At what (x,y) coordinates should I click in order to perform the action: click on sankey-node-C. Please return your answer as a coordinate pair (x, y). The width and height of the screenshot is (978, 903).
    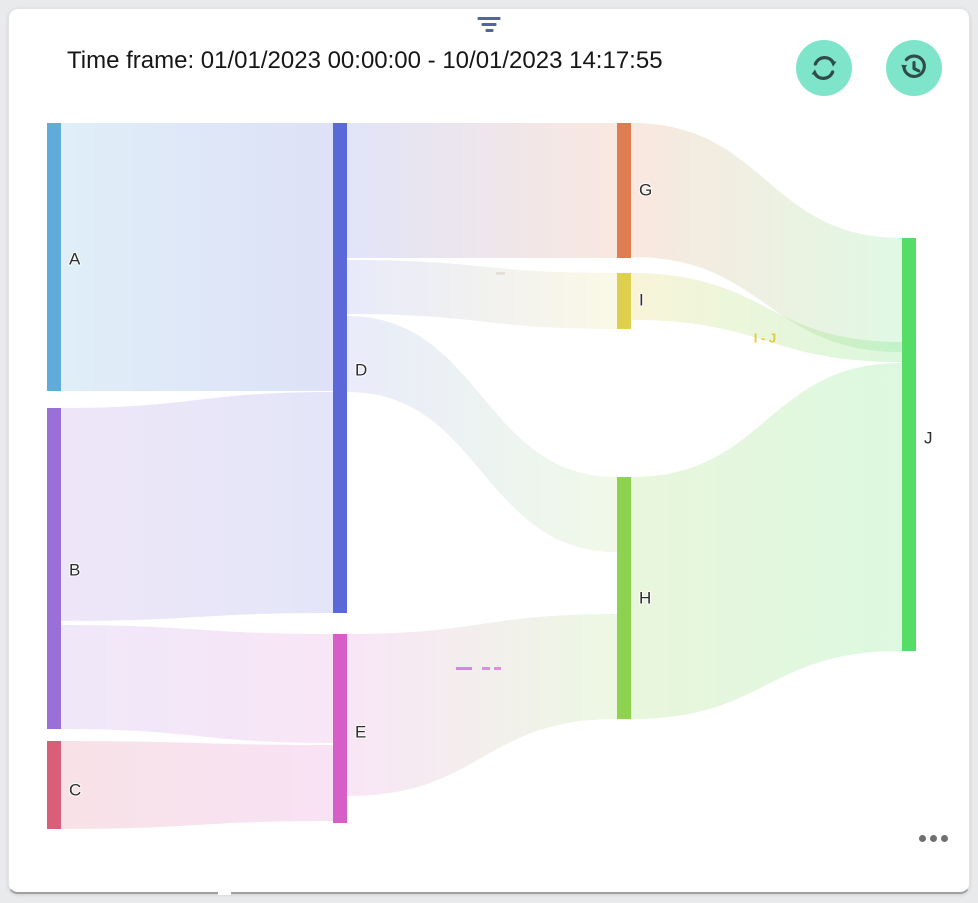
    Looking at the image, I should click on (54, 785).